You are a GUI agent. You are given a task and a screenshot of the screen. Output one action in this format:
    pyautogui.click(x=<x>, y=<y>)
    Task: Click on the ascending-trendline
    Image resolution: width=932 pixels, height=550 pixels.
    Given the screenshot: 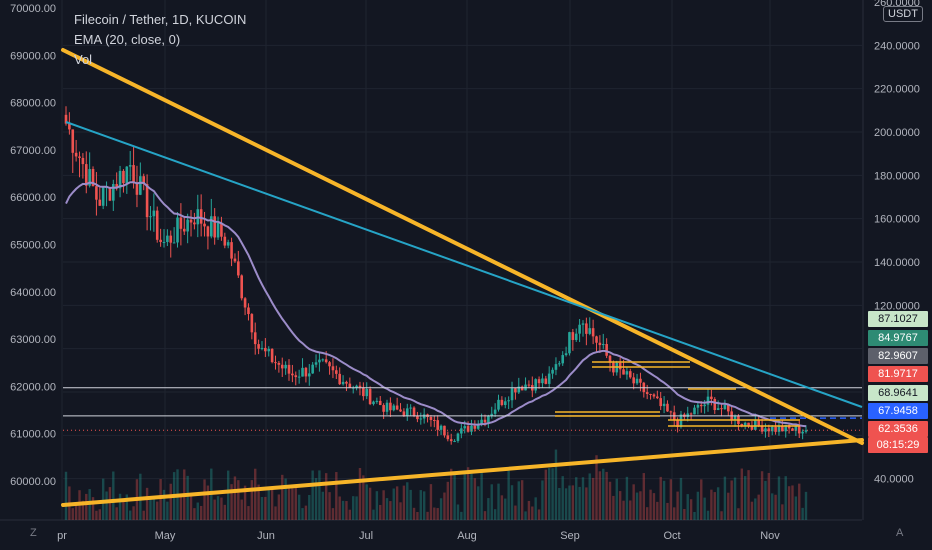 What is the action you would take?
    pyautogui.click(x=462, y=472)
    